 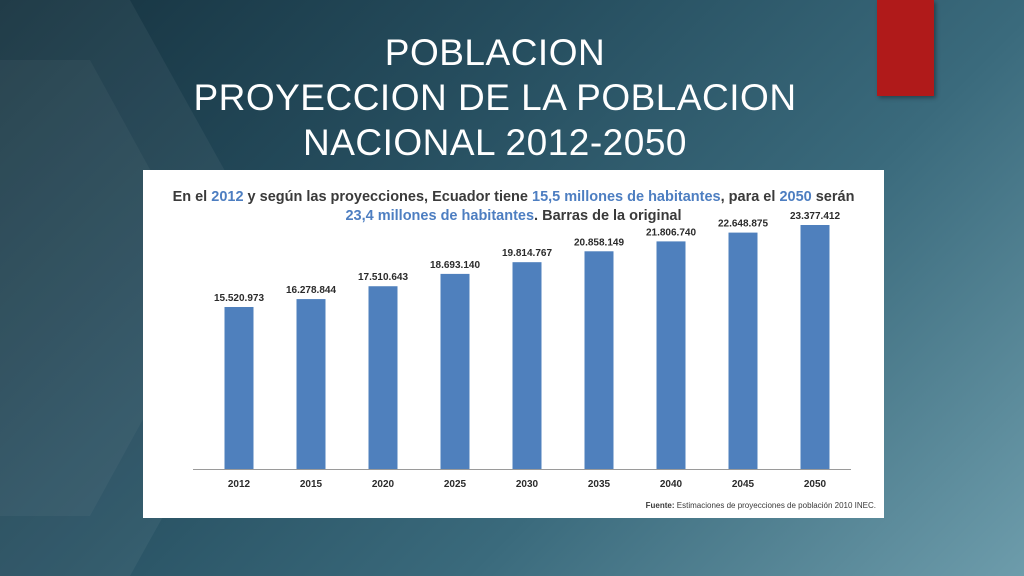 What do you see at coordinates (599, 360) in the screenshot?
I see `bar-2035` at bounding box center [599, 360].